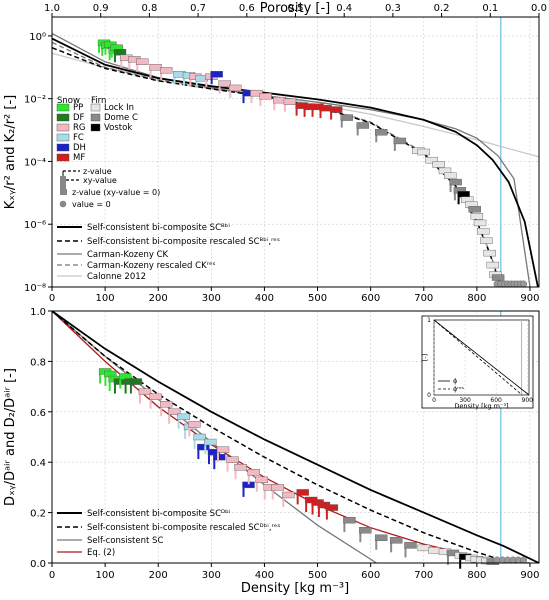  Describe the element at coordinates (105, 298) in the screenshot. I see `top-x-tick-label: 100` at that location.